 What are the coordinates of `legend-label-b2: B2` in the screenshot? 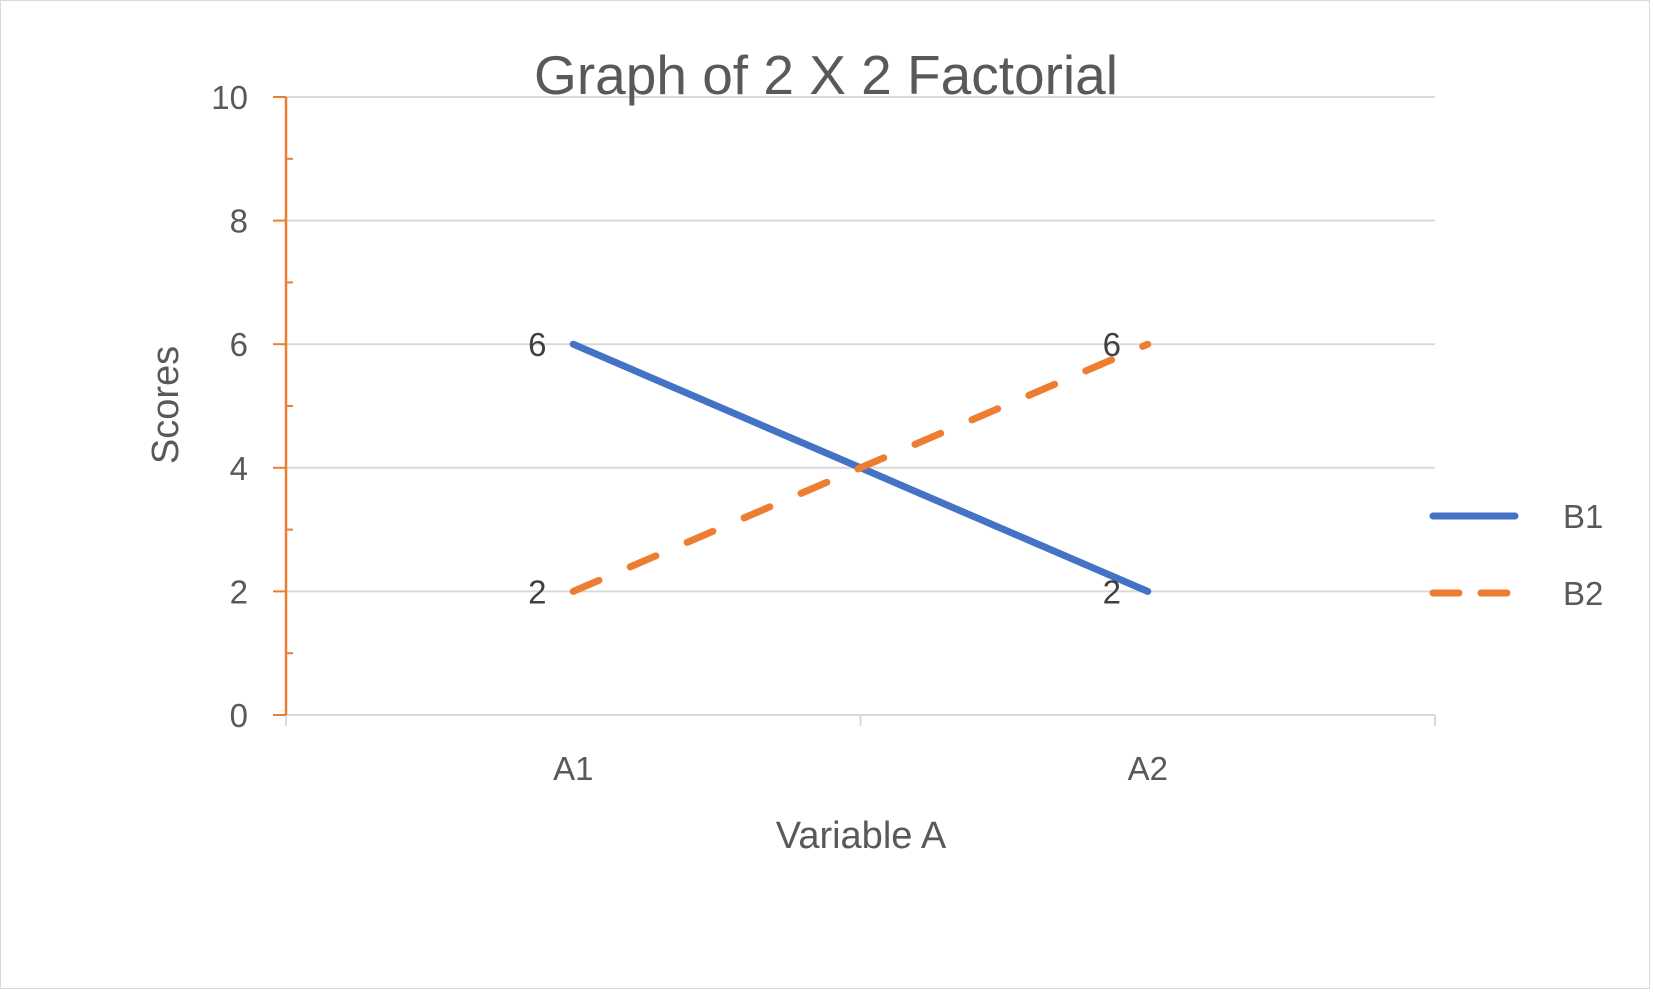 It's located at (1583, 593).